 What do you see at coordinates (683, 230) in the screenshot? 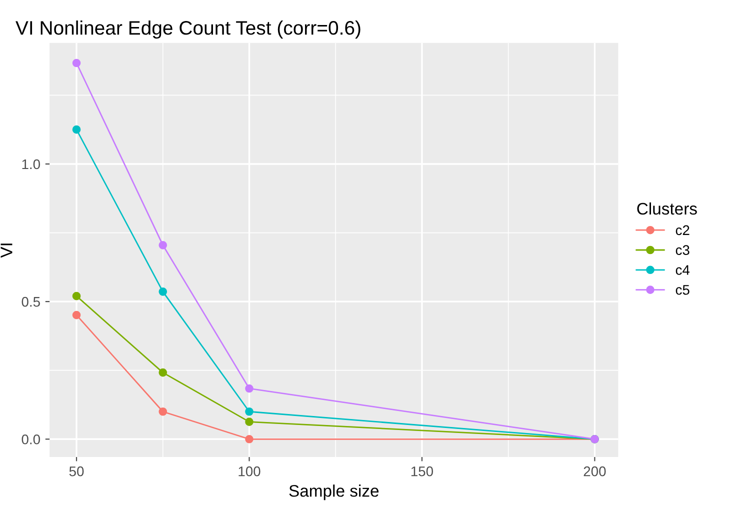
I see `legend-label: c2` at bounding box center [683, 230].